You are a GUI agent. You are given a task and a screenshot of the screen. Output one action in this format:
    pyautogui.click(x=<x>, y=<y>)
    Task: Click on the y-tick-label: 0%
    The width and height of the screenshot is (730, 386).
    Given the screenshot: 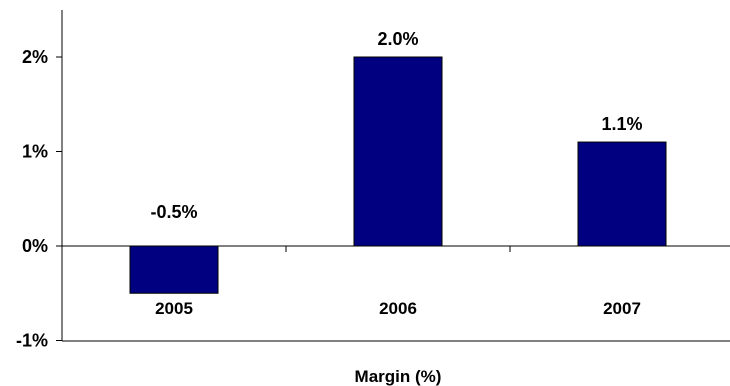 What is the action you would take?
    pyautogui.click(x=35, y=246)
    